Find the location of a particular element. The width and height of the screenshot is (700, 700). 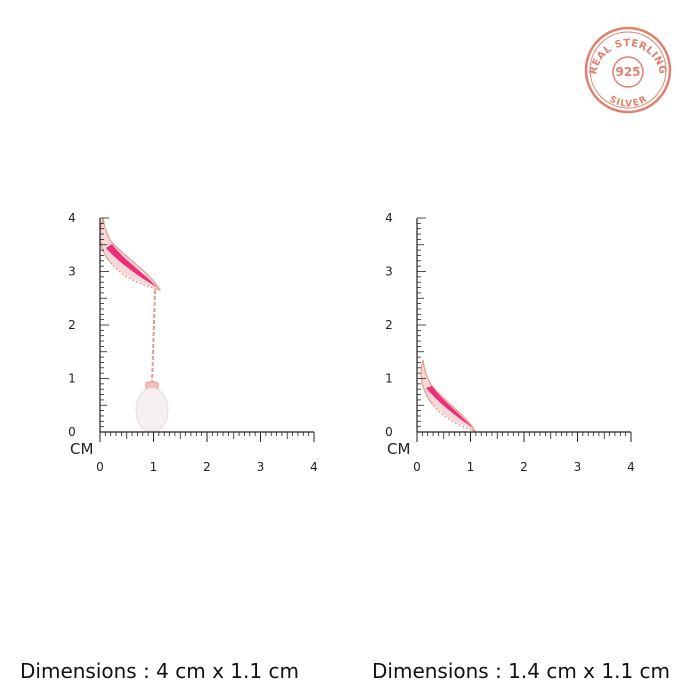

badge-bottom: SILVER is located at coordinates (628, 101).